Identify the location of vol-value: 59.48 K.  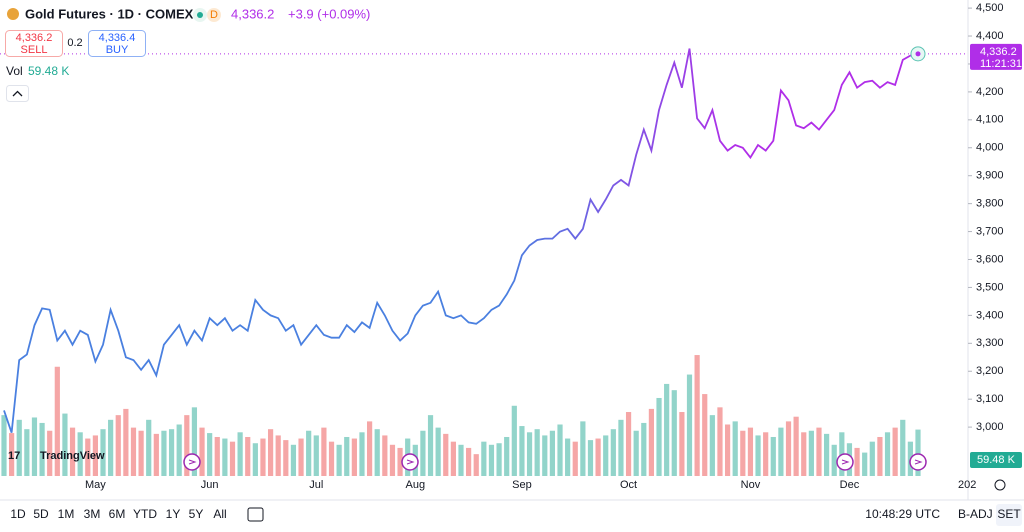
(48, 71).